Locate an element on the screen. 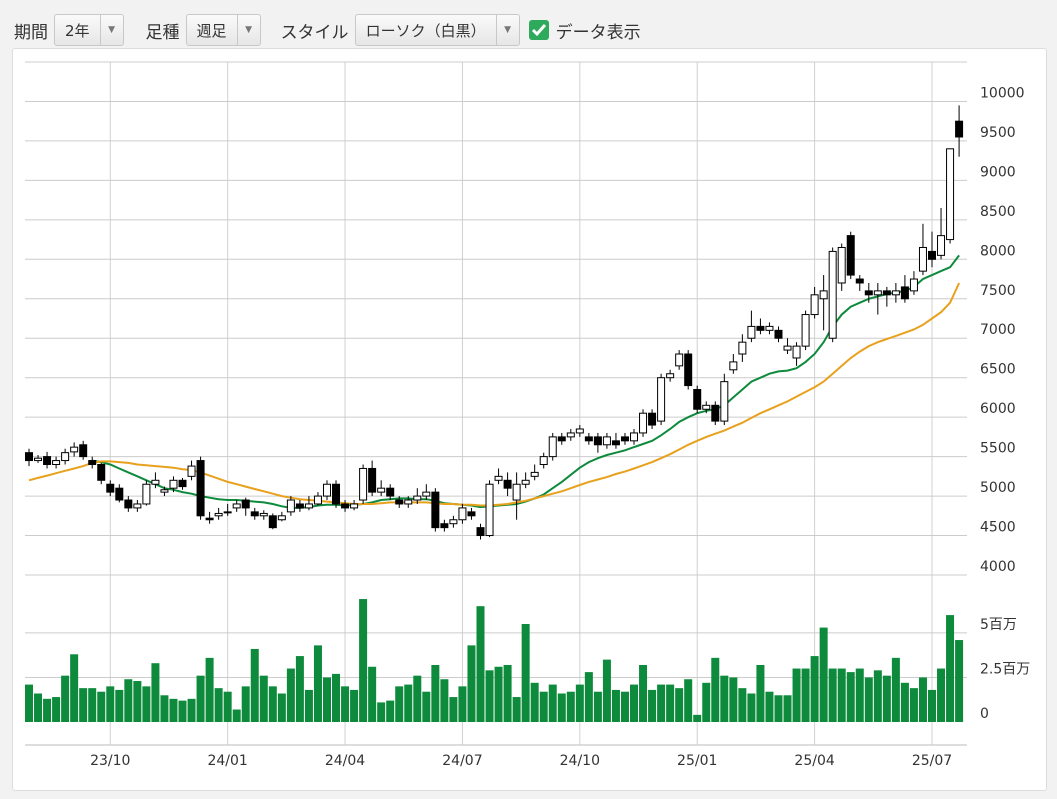 This screenshot has height=799, width=1057. x-tick-label: 25/07 is located at coordinates (932, 761).